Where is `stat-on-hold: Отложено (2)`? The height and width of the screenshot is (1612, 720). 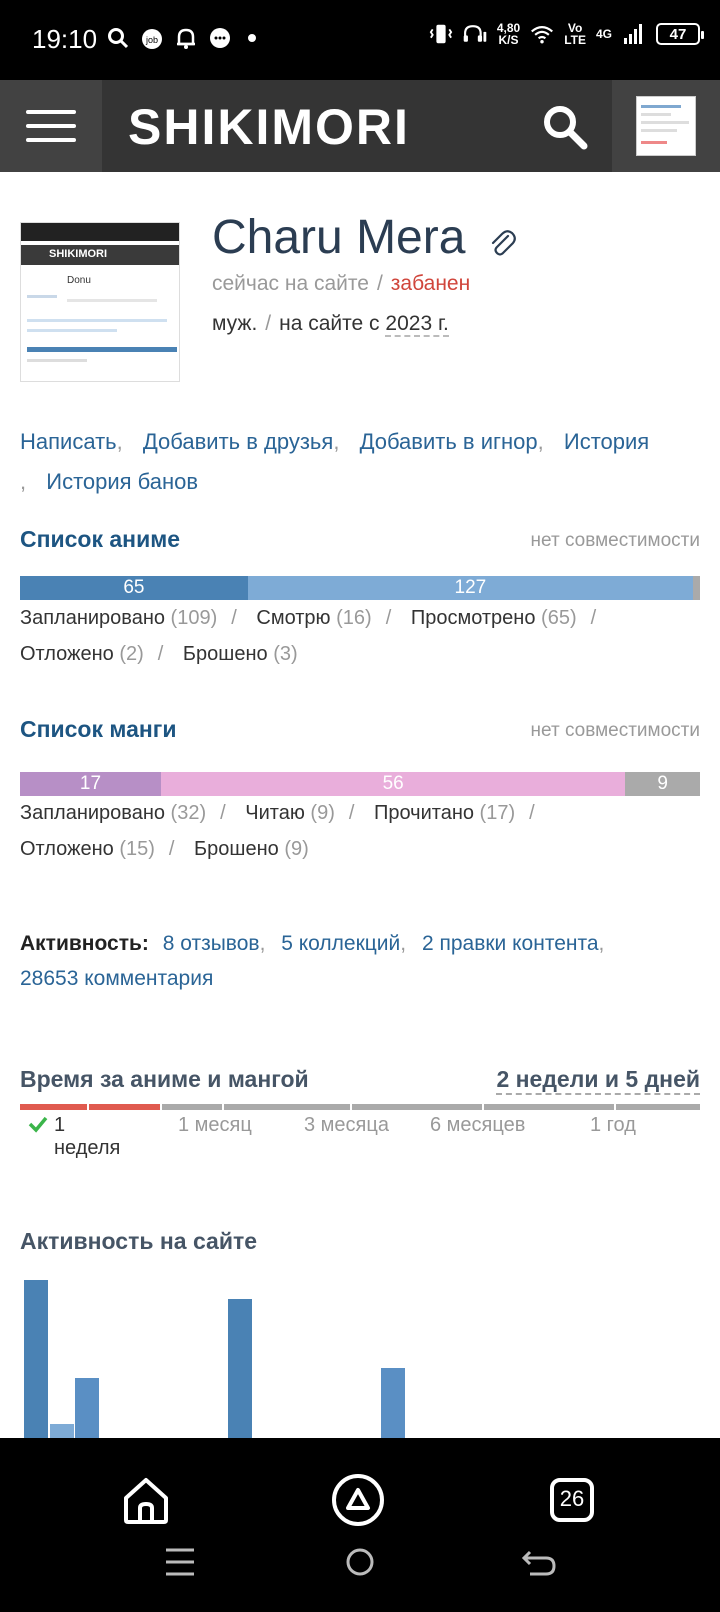 stat-on-hold: Отложено (2) is located at coordinates (82, 654).